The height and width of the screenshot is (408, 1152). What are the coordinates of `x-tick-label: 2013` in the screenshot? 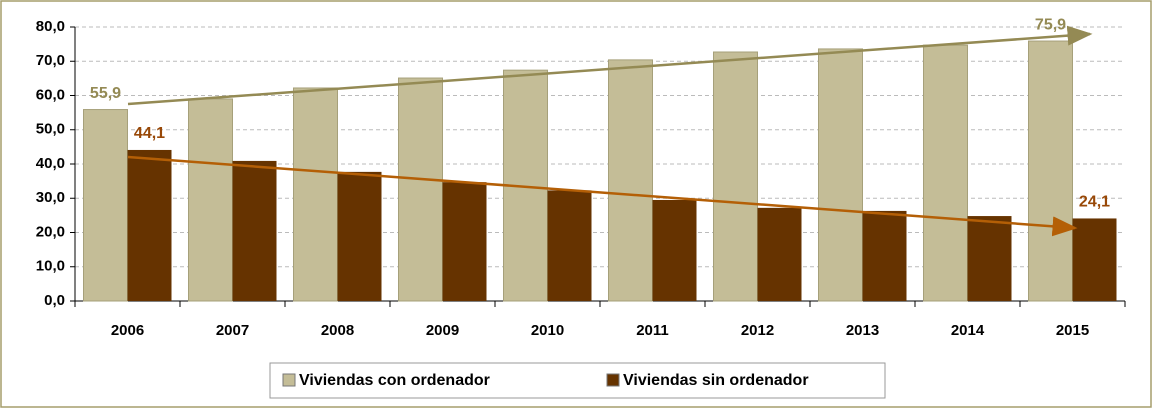 It's located at (862, 330).